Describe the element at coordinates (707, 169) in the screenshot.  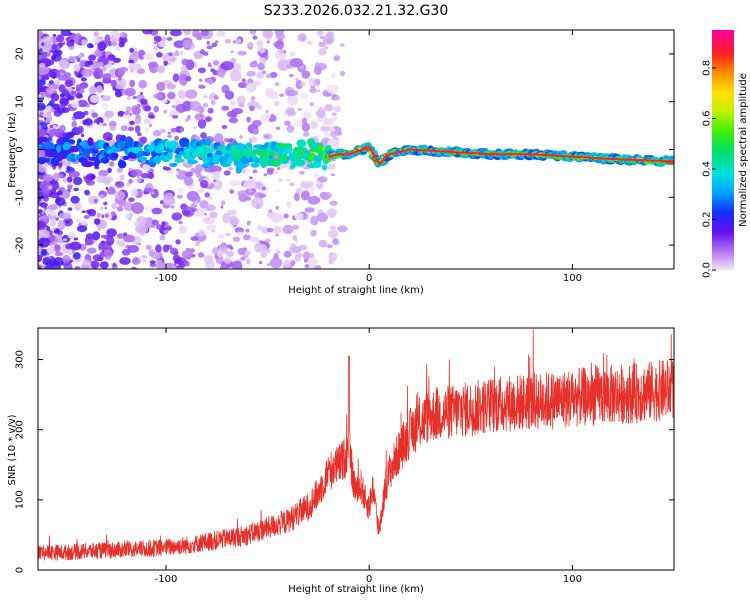
I see `colorbar-tick-label: 0.4` at that location.